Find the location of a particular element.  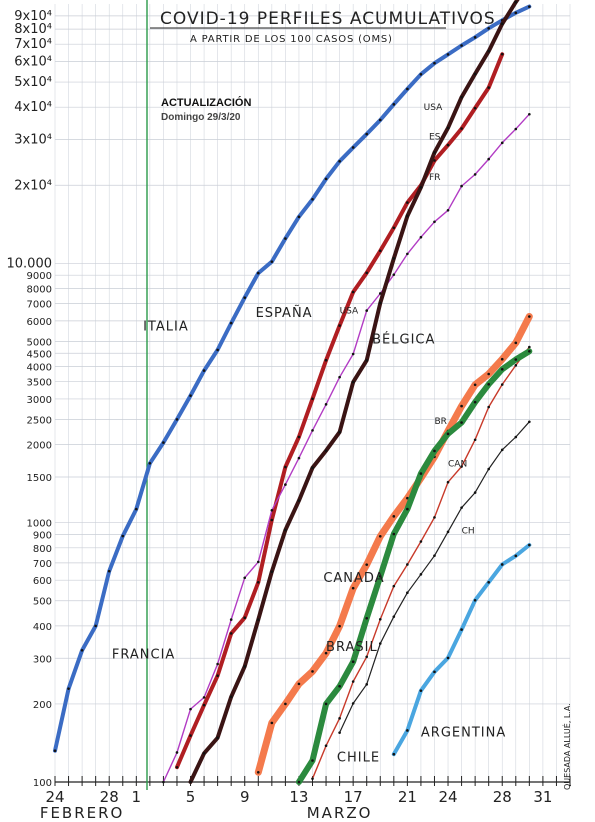

y-tick-label: 9000 is located at coordinates (39, 276).